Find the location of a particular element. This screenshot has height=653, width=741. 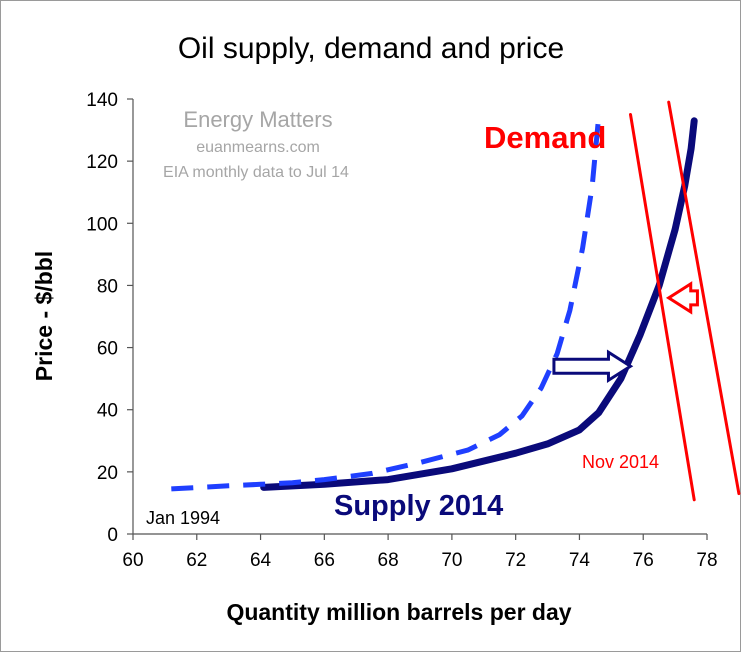

x-tick-label: 60 is located at coordinates (132, 560).